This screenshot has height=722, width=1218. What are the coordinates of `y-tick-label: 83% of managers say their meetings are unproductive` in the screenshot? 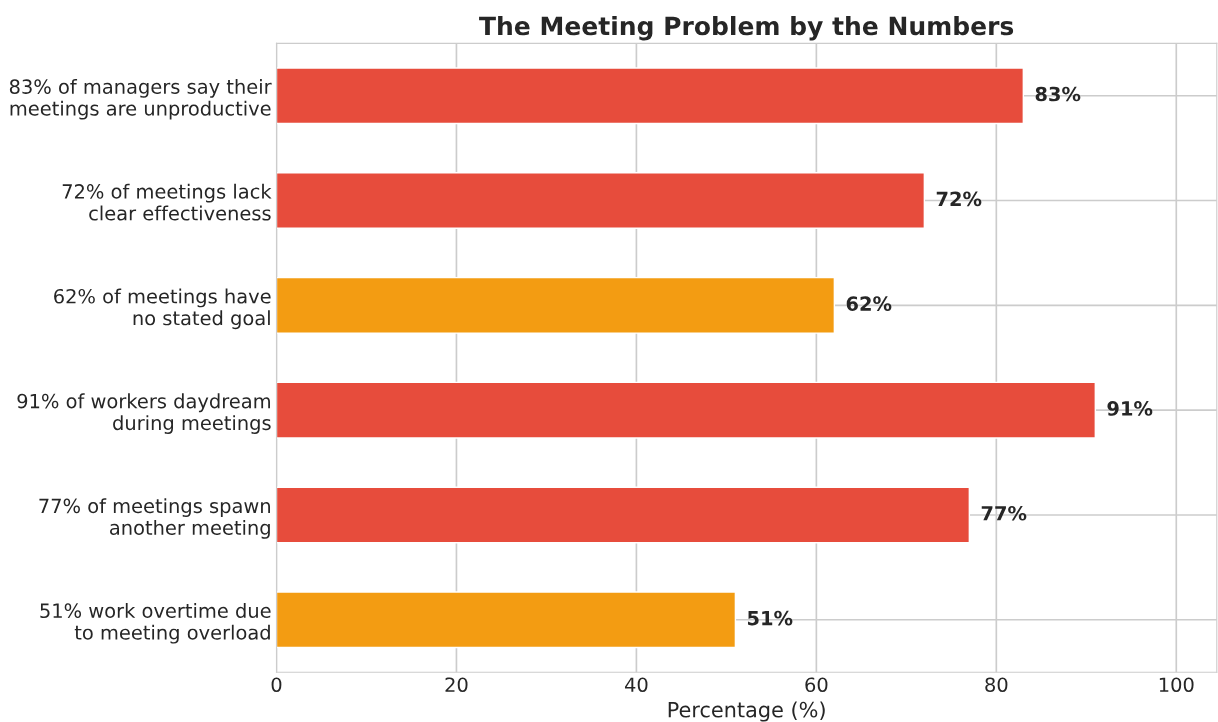 It's located at (140, 99).